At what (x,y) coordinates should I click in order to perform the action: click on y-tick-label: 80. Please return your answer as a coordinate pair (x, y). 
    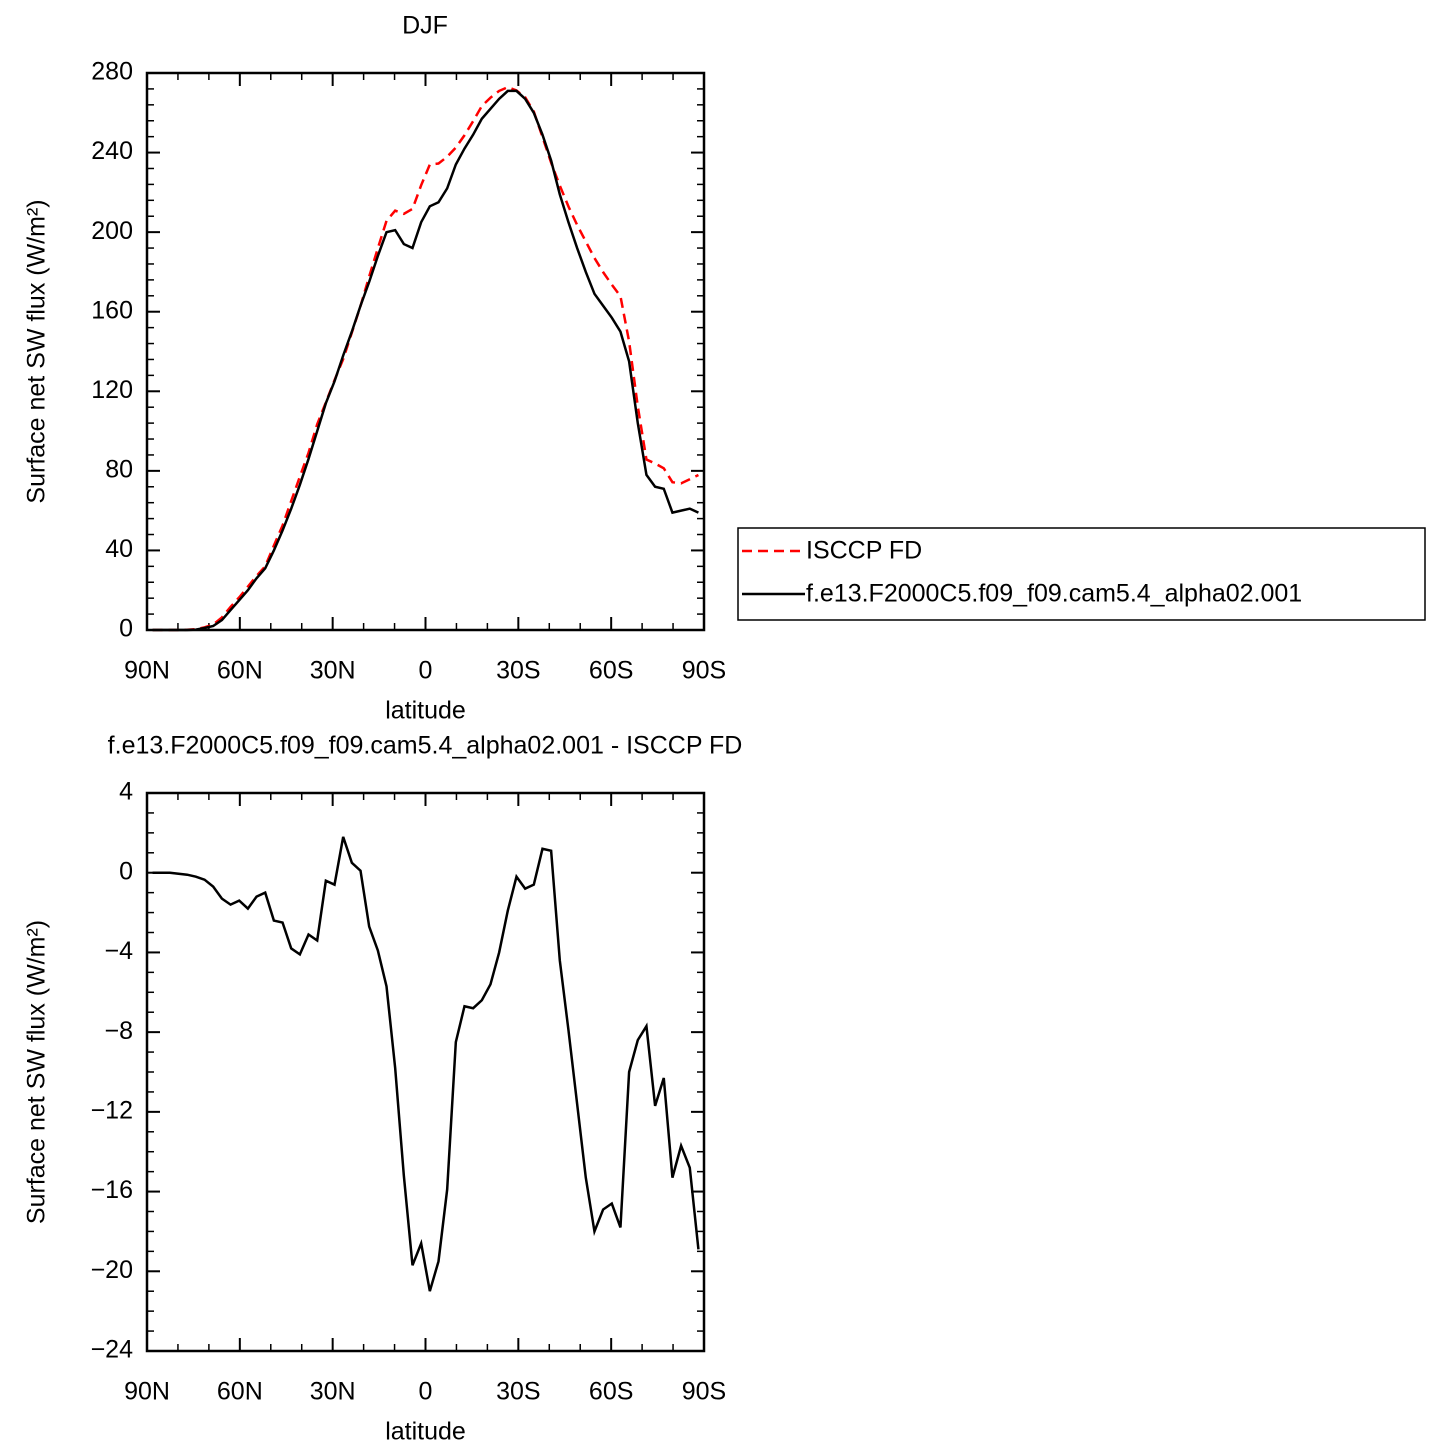
    Looking at the image, I should click on (119, 469).